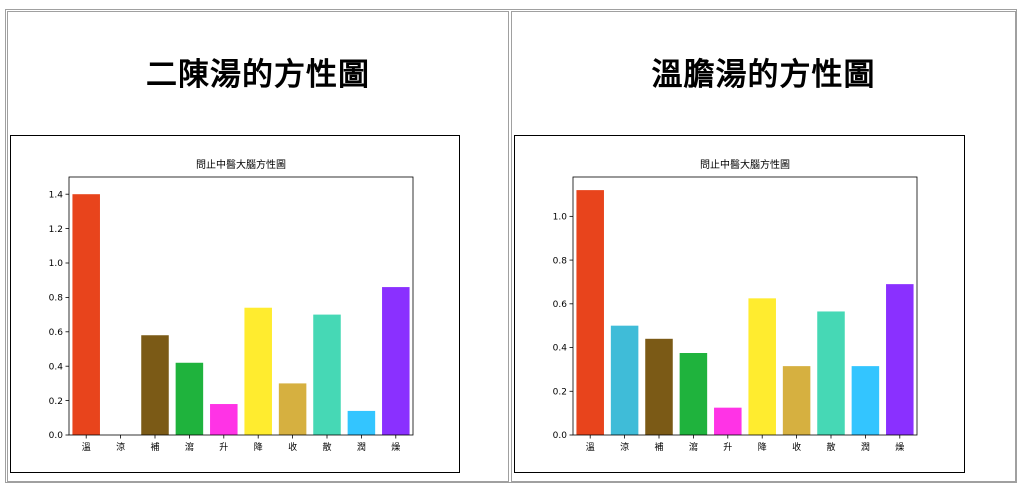  Describe the element at coordinates (56, 230) in the screenshot. I see `y-tick-label: 1.2` at that location.